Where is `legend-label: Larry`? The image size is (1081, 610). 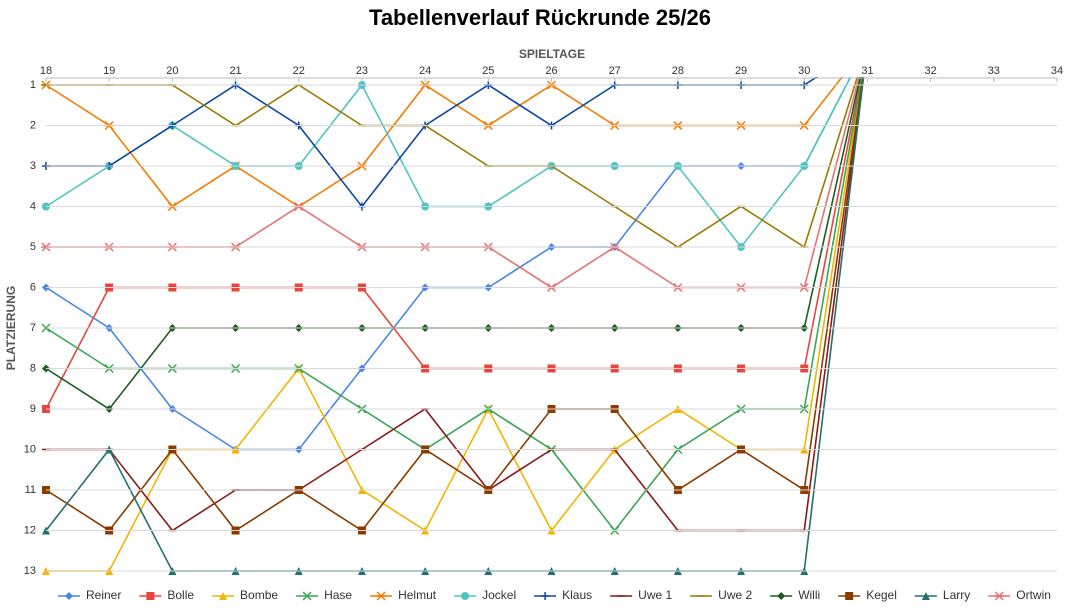
legend-label: Larry is located at coordinates (956, 595).